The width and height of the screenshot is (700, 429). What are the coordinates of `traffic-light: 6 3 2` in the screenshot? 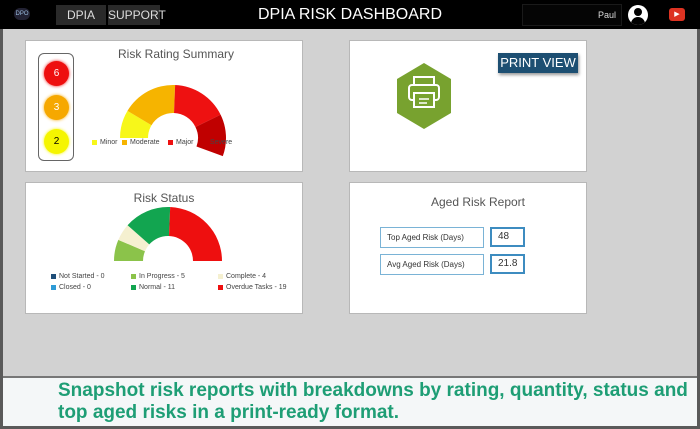 It's located at (56, 107).